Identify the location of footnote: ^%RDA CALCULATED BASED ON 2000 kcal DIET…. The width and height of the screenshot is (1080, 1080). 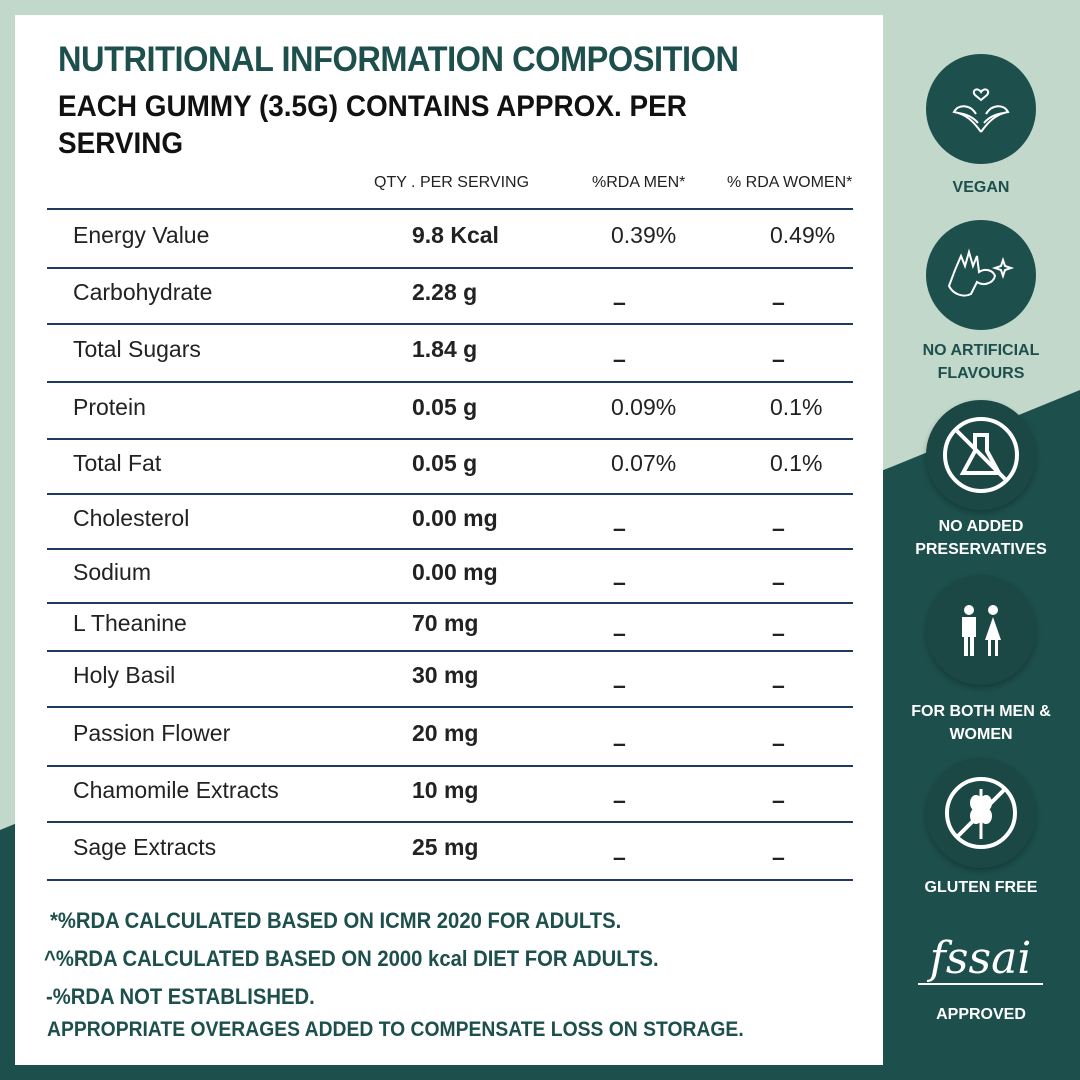
(351, 958).